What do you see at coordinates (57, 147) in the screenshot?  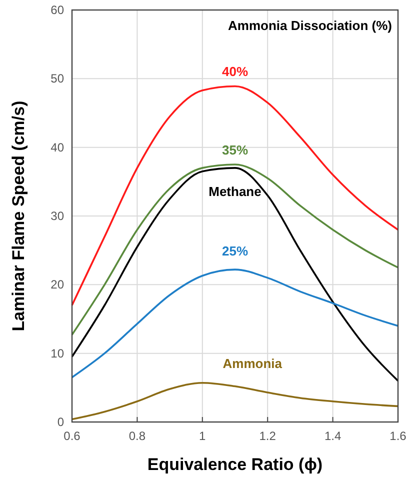 I see `y-tick-label: 40` at bounding box center [57, 147].